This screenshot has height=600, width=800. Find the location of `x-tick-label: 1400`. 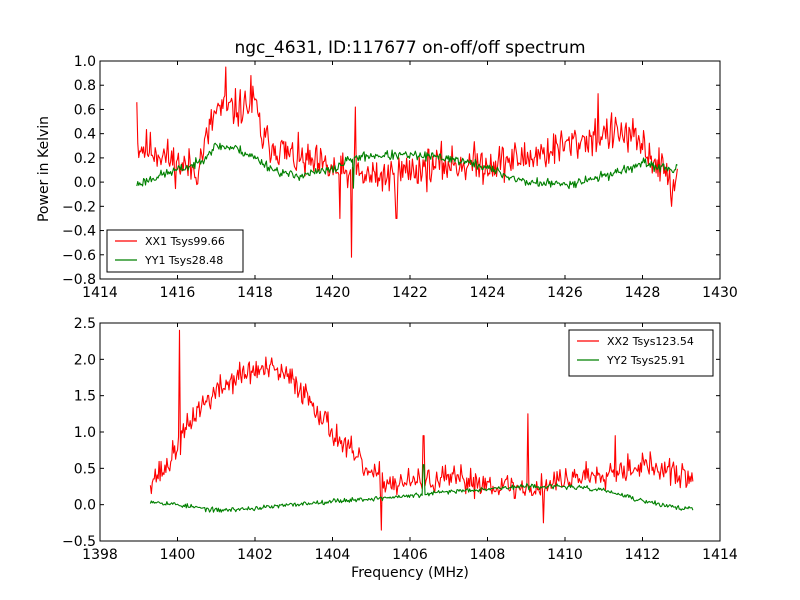

x-tick-label: 1400 is located at coordinates (178, 555).